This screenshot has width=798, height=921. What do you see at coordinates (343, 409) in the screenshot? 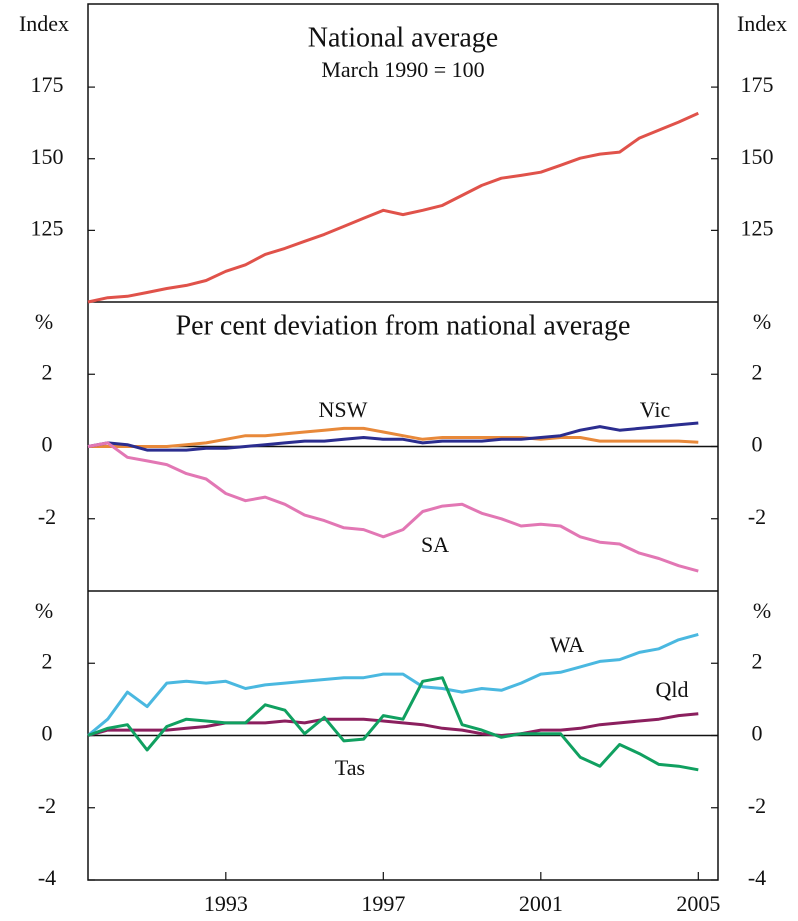
I see `series-label: NSW` at bounding box center [343, 409].